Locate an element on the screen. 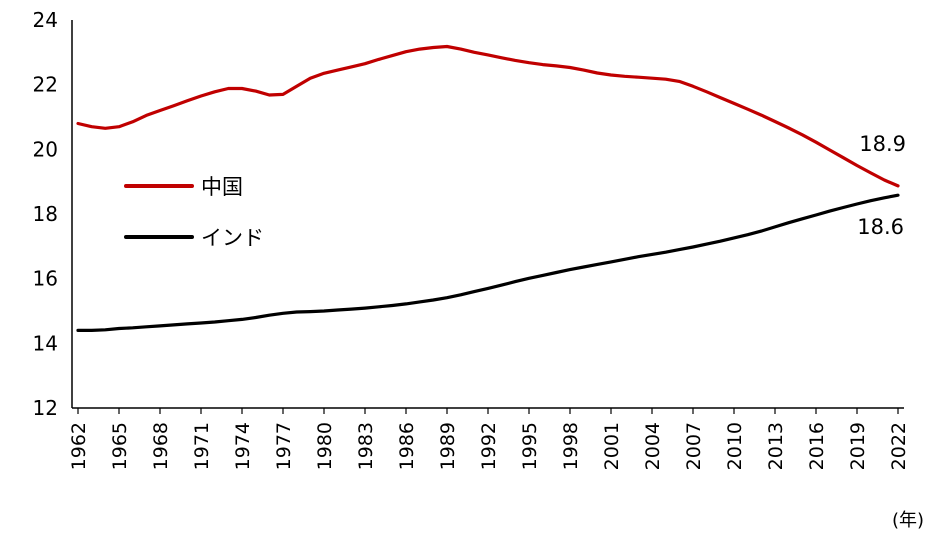  legend-label-1: インド is located at coordinates (232, 238).